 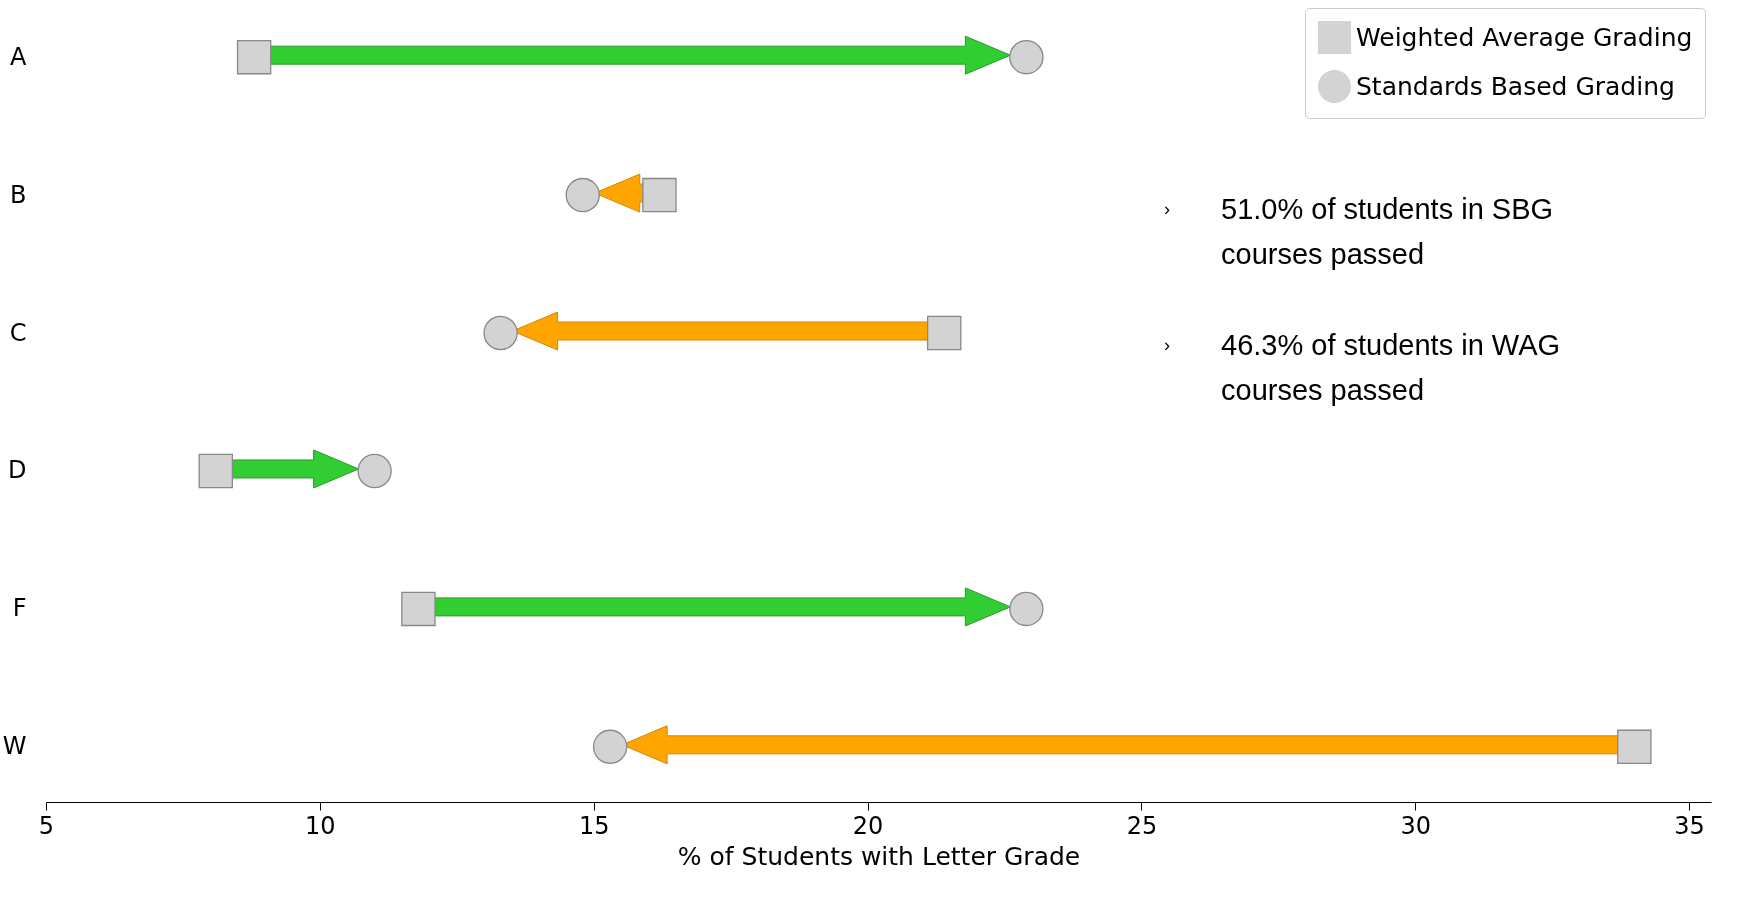 What do you see at coordinates (19, 56) in the screenshot?
I see `y-tick-label: A` at bounding box center [19, 56].